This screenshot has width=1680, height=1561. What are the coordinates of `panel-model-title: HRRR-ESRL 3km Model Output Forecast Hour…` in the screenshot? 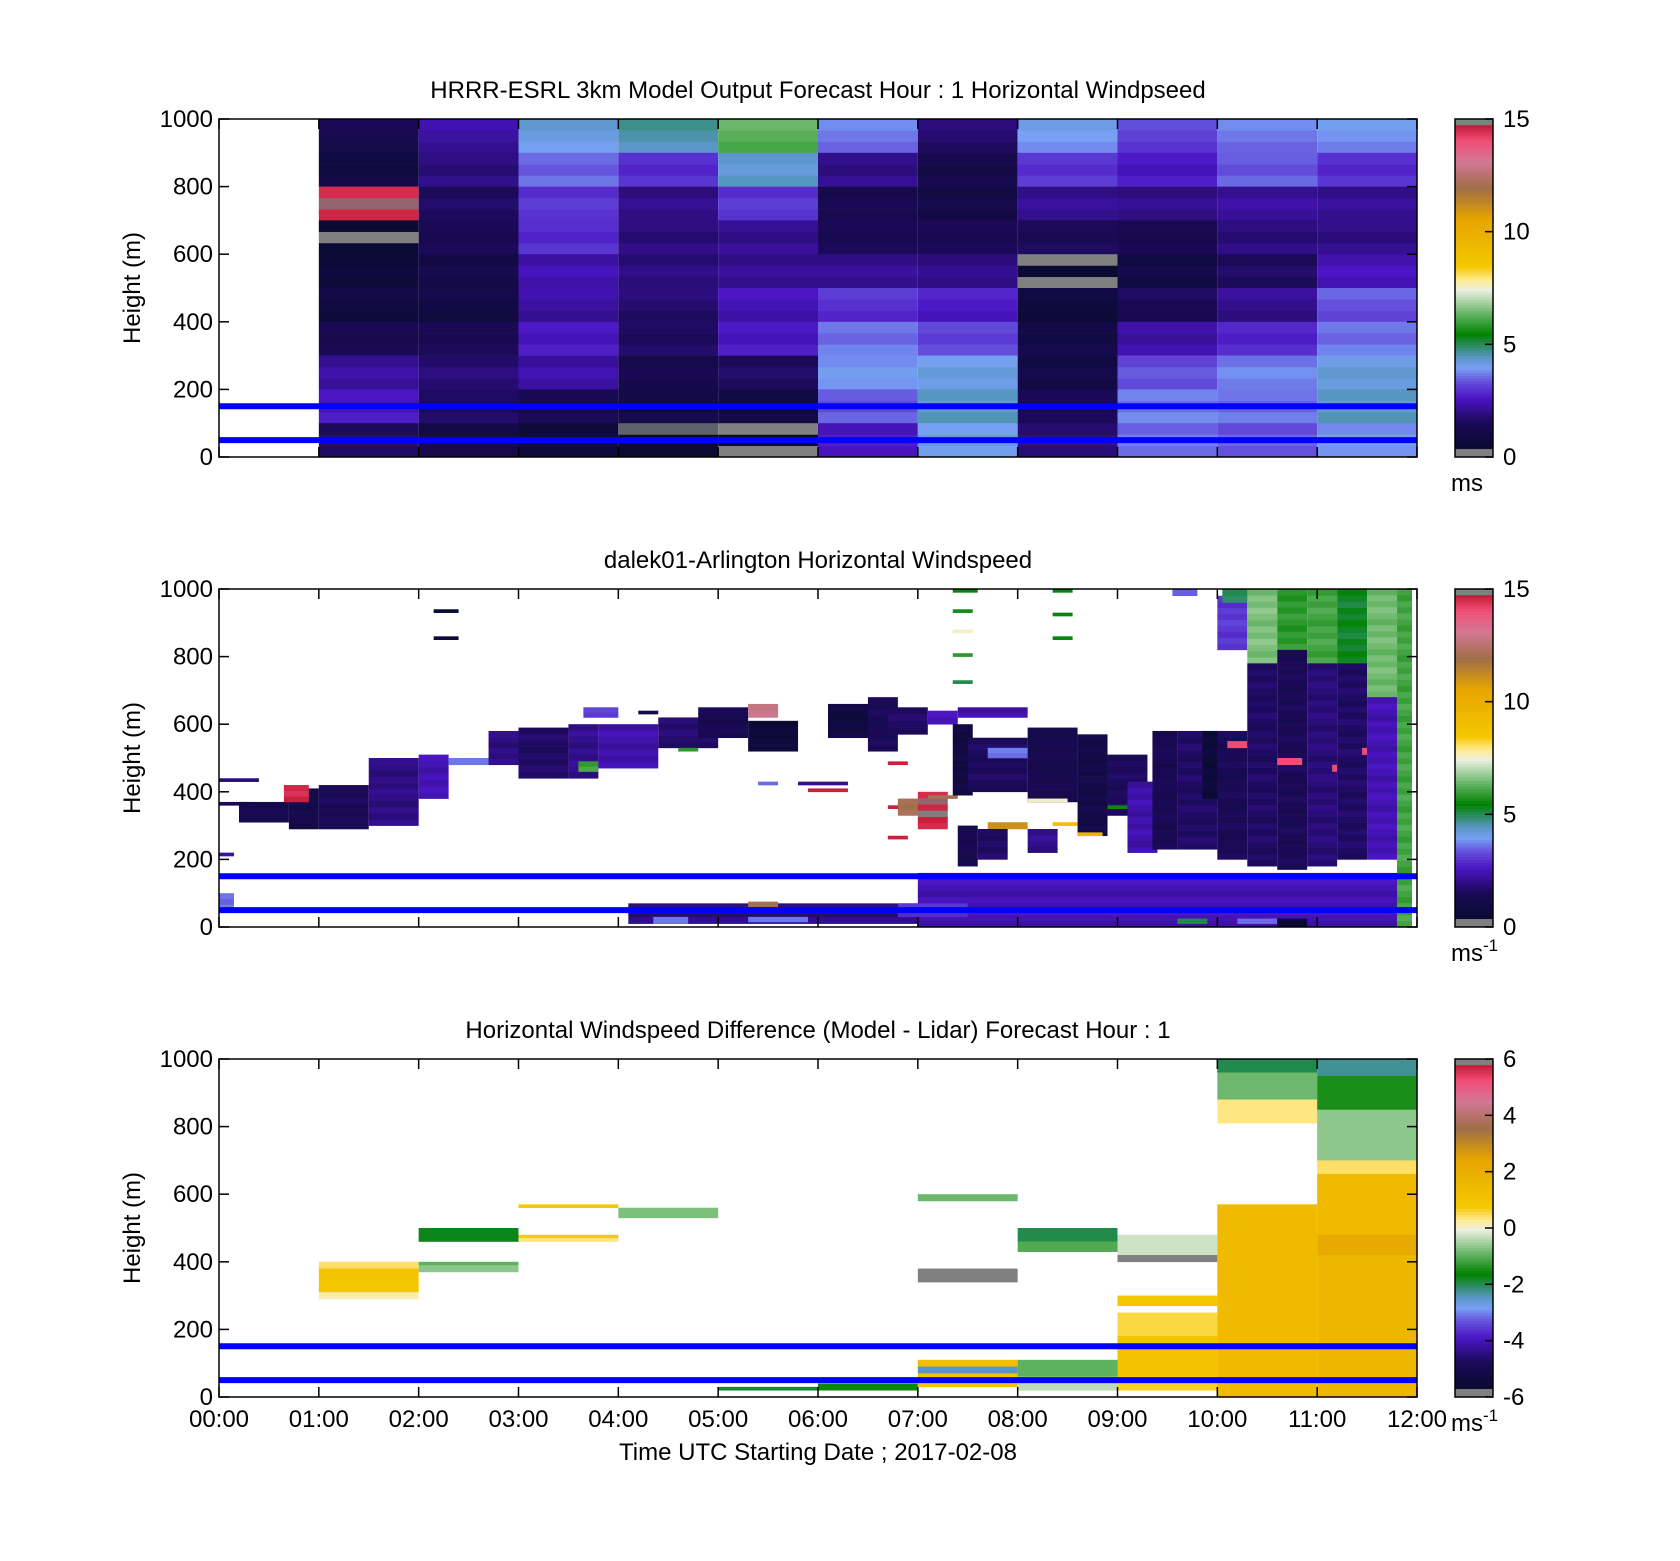 It's located at (817, 90).